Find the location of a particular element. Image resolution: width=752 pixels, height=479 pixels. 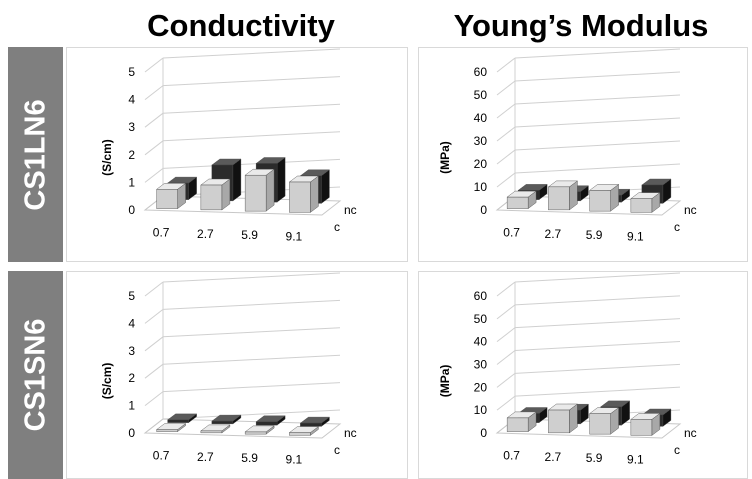

chart-conductivity-cs1ln6: 0 1 2 3 4 5 (S/cm) 0.7 2.7 5.9 9.1 cnc is located at coordinates (228, 145).